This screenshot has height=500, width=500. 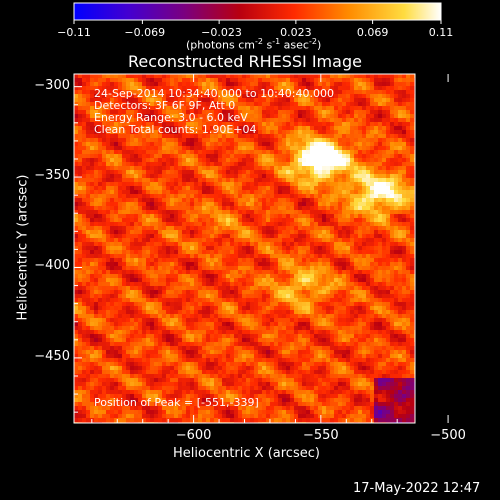 What do you see at coordinates (165, 105) in the screenshot?
I see `annotation-detectors: Detectors: 3F 6F 9F, Att 0` at bounding box center [165, 105].